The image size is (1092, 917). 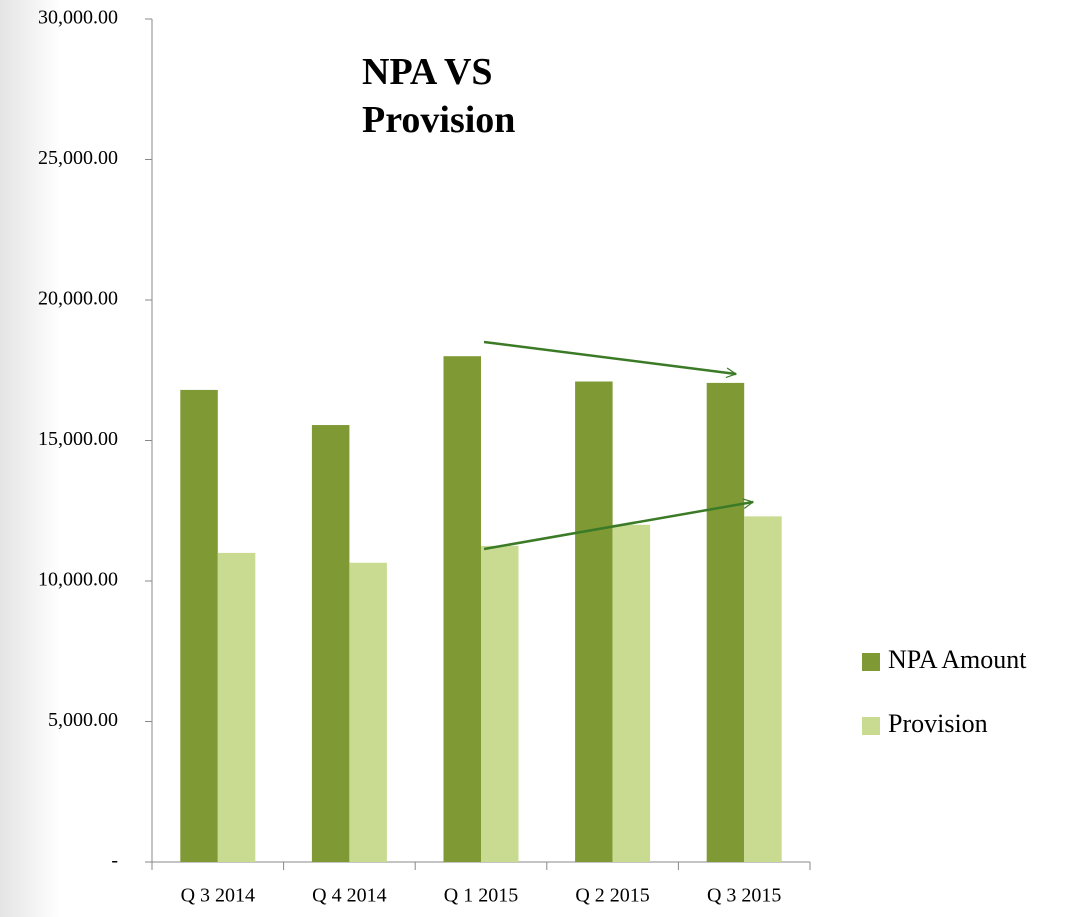 What do you see at coordinates (744, 896) in the screenshot?
I see `x-tick-label: Q 3 2015` at bounding box center [744, 896].